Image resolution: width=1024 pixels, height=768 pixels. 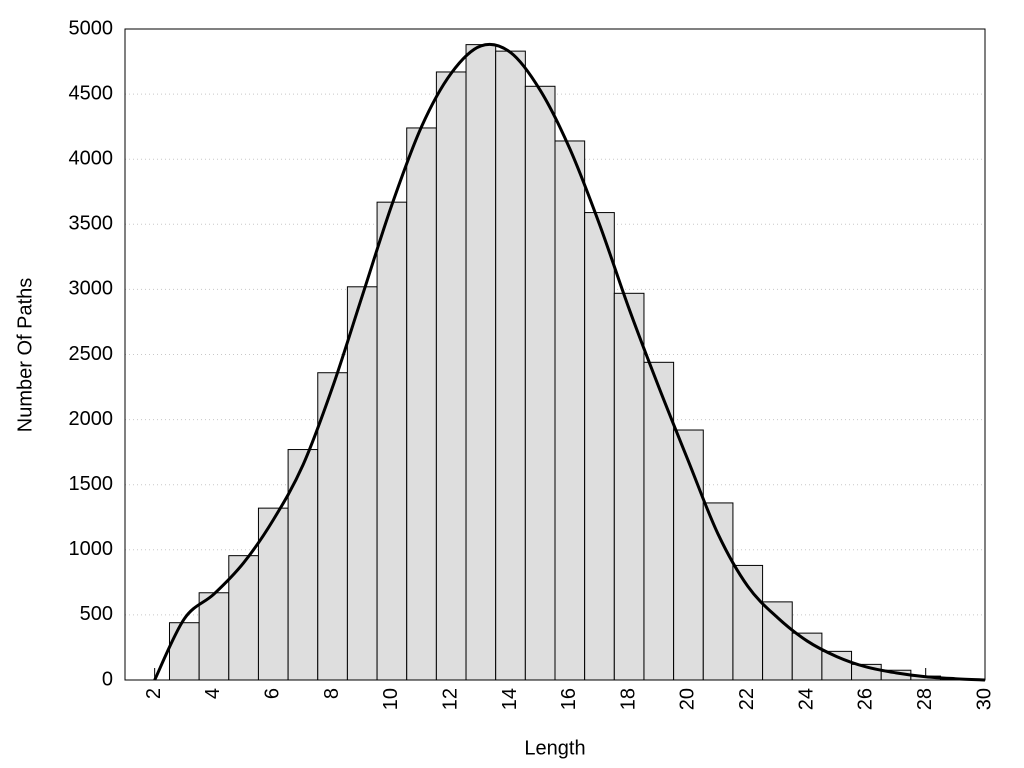 I want to click on y-tick-label: 1000, so click(x=91, y=549).